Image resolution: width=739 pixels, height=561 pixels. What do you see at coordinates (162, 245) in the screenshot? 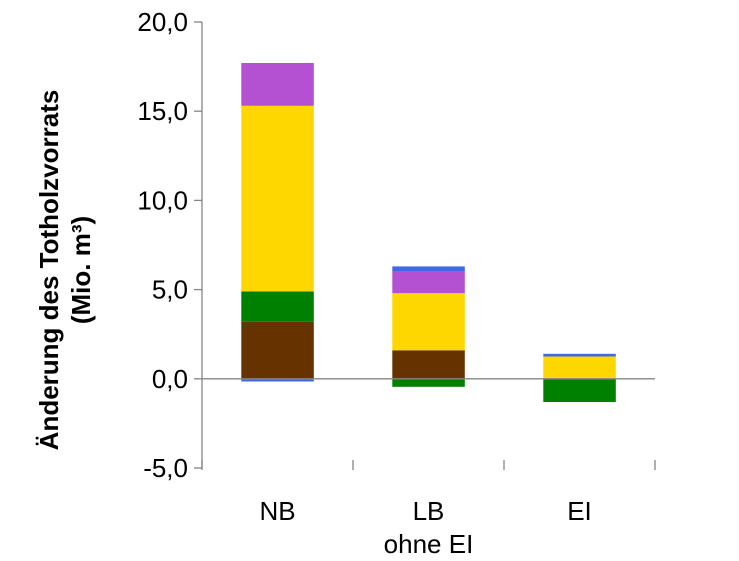
I see `y-tick-labels: 20,0 15,0 10,0 5,0 0,0 -5,0` at bounding box center [162, 245].